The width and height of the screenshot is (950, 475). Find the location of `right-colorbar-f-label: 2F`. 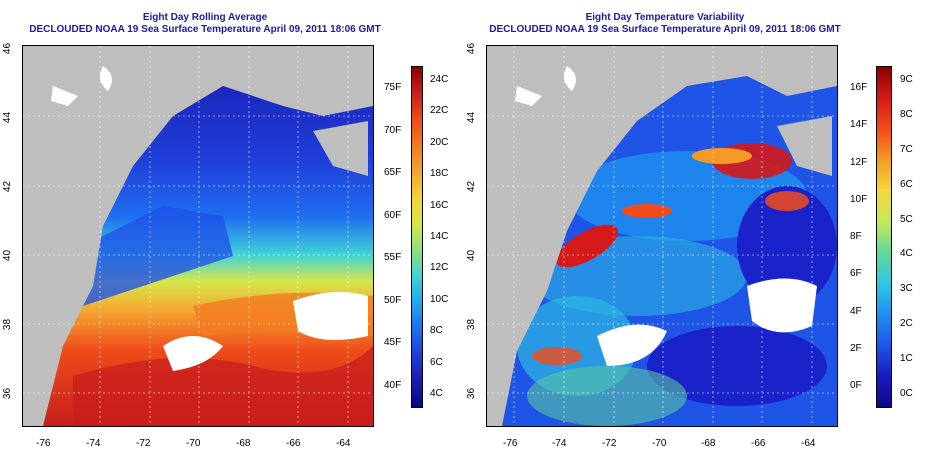

right-colorbar-f-label: 2F is located at coordinates (856, 348).